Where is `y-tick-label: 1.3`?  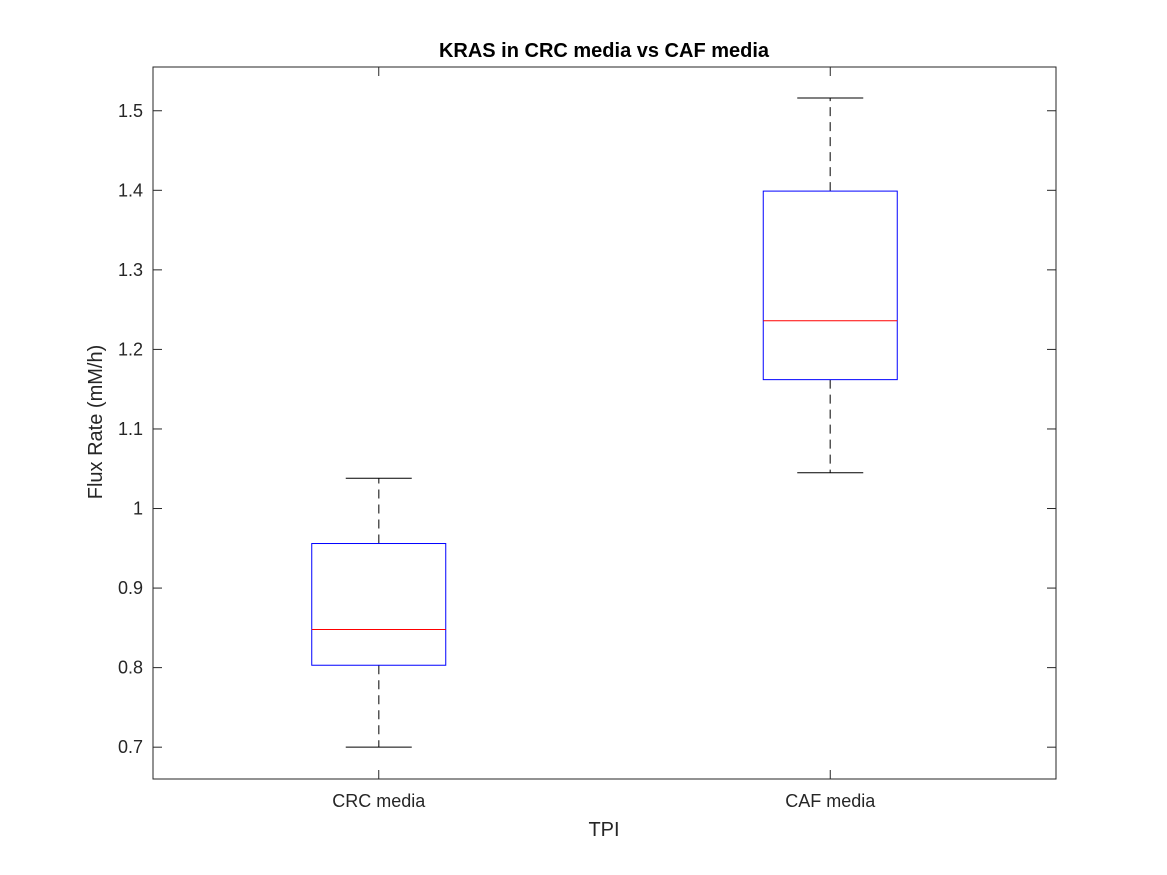 y-tick-label: 1.3 is located at coordinates (130, 270).